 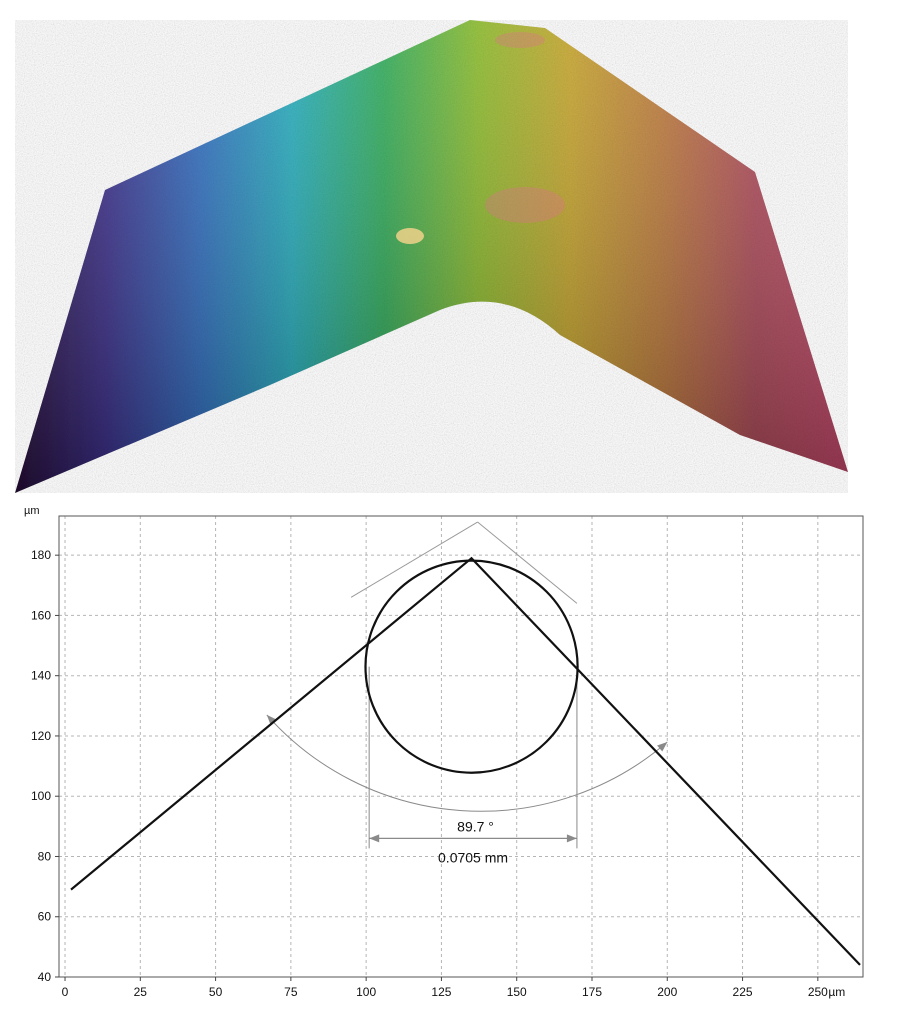 What do you see at coordinates (41, 615) in the screenshot?
I see `y-tick-label: 160` at bounding box center [41, 615].